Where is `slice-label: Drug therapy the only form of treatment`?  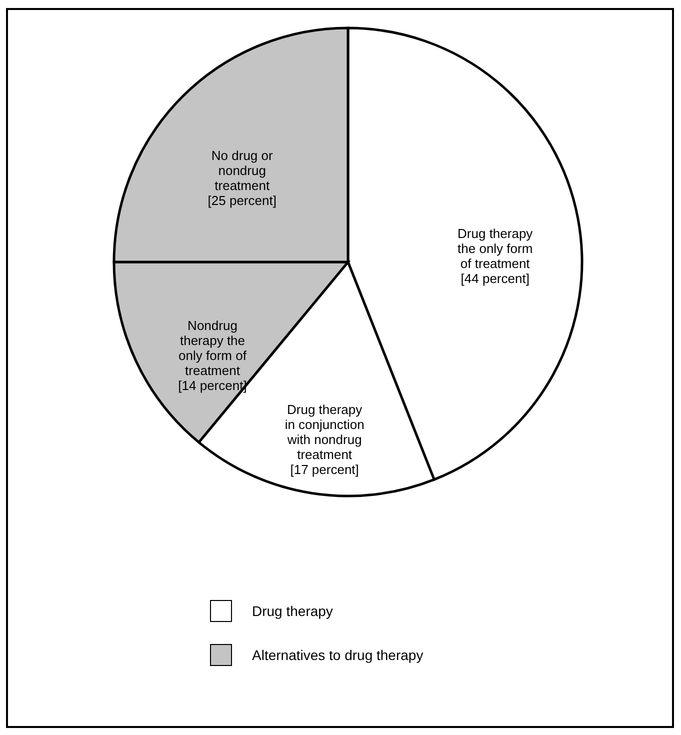
slice-label: Drug therapy the only form of treatment is located at coordinates (496, 248).